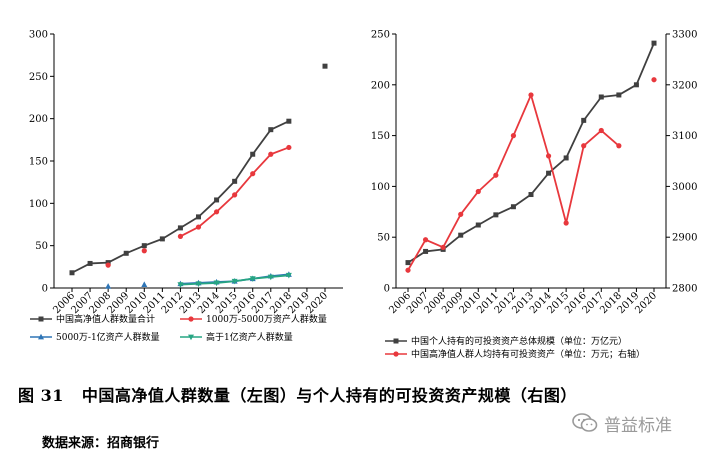 The image size is (722, 455). I want to click on y-right-tick-label: 3300, so click(684, 35).